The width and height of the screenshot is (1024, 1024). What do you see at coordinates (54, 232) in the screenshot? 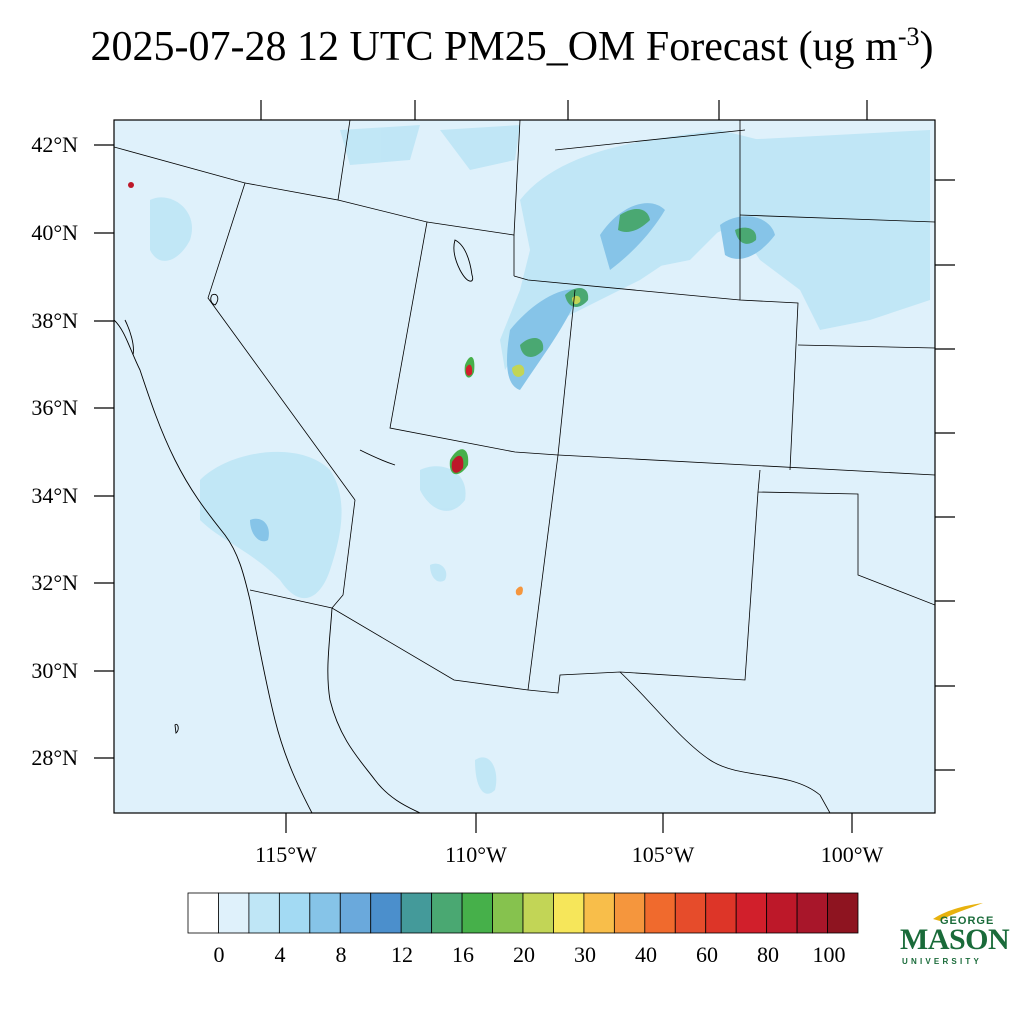
I see `lat-label: 40°N` at bounding box center [54, 232].